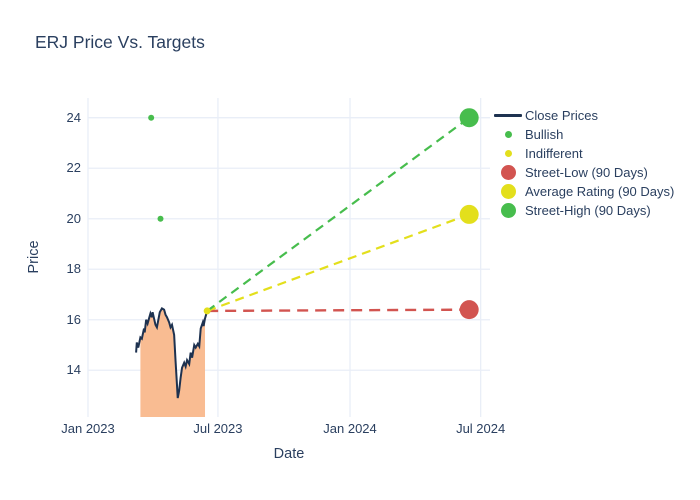 This screenshot has width=700, height=500. What do you see at coordinates (73, 269) in the screenshot?
I see `y-tick-label: 18` at bounding box center [73, 269].